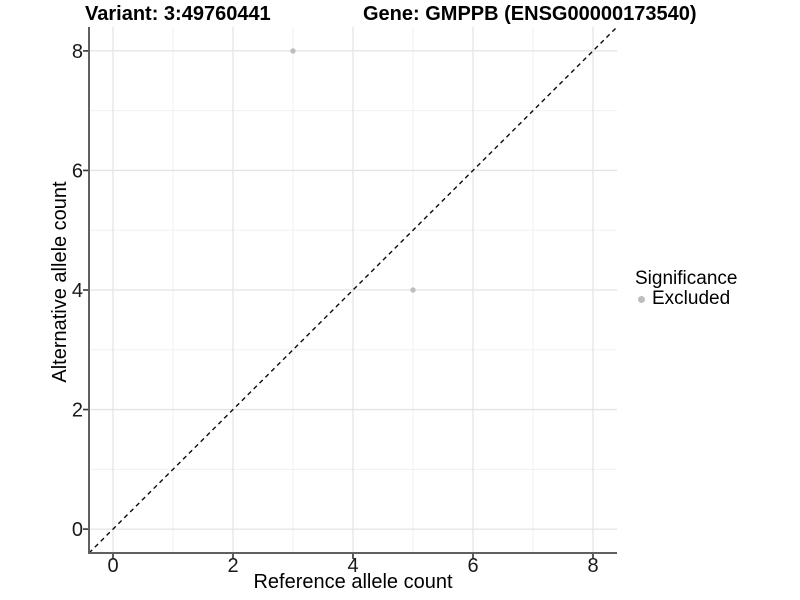 Image resolution: width=800 pixels, height=600 pixels. Describe the element at coordinates (77, 530) in the screenshot. I see `y-tick-label: 0` at that location.